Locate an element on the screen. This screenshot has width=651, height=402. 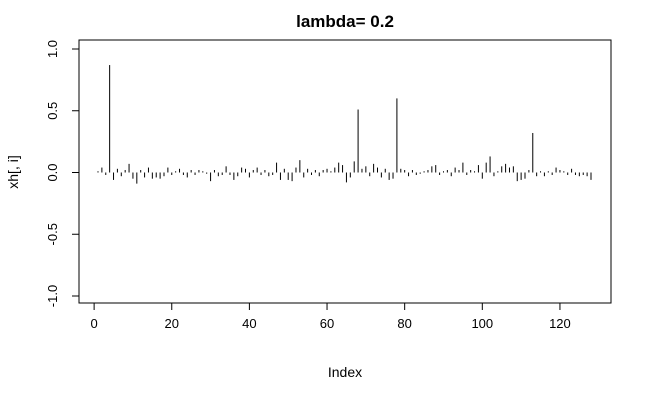
x-tick-label-120: 120 is located at coordinates (560, 323).